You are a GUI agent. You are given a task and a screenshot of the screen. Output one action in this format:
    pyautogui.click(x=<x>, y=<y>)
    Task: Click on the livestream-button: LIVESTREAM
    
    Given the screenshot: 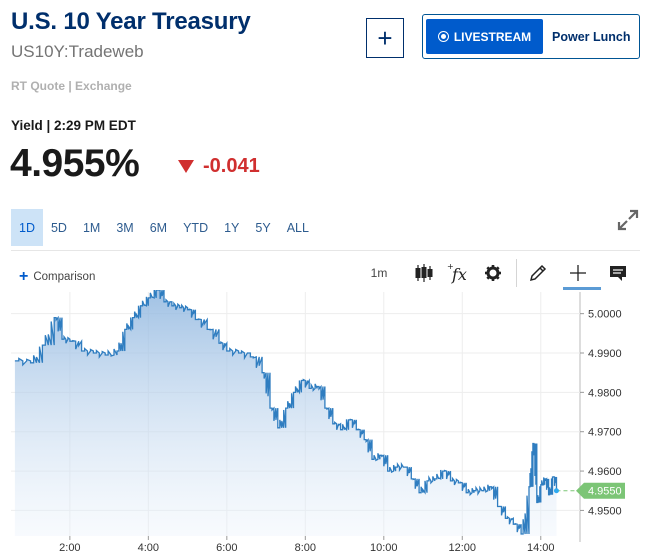 What is the action you would take?
    pyautogui.click(x=484, y=36)
    